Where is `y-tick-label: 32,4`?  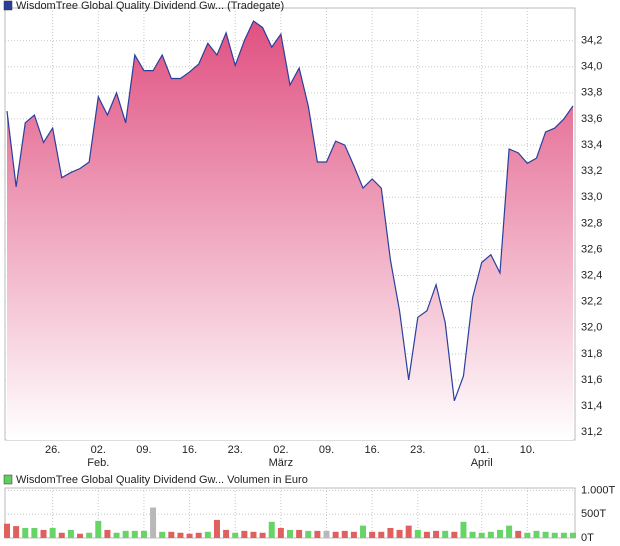 y-tick-label: 32,4 is located at coordinates (591, 275).